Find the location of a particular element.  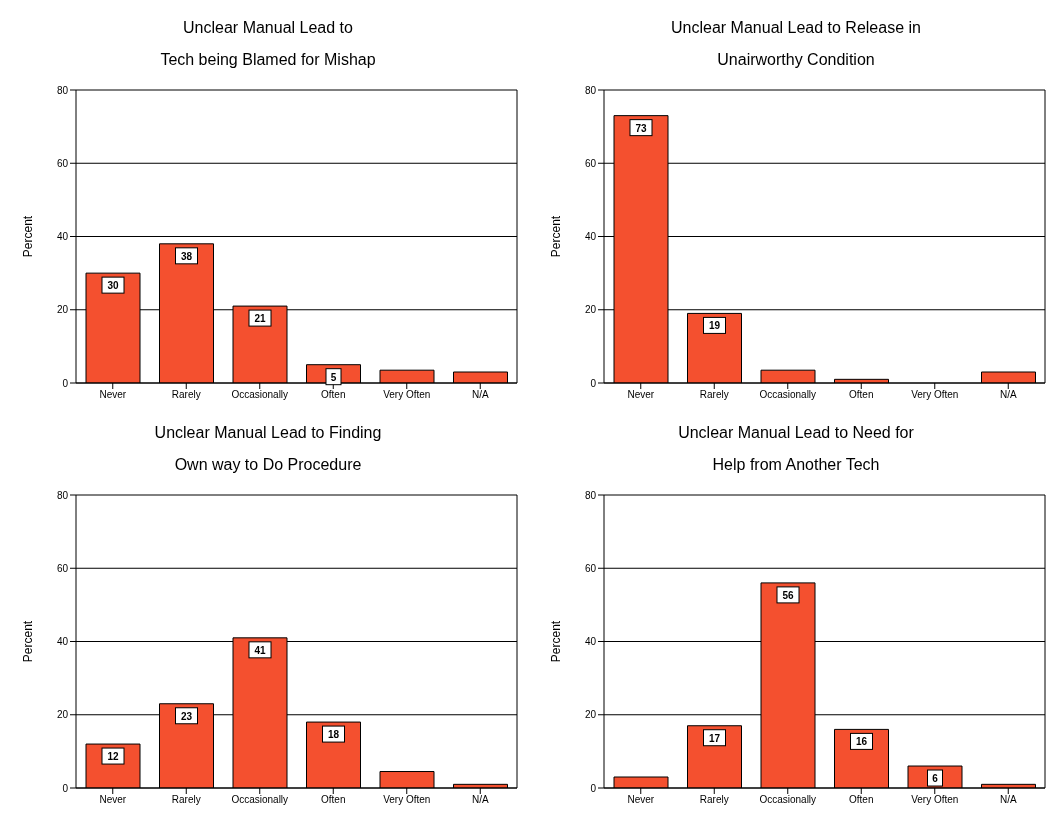

data-label: 6 is located at coordinates (935, 779).